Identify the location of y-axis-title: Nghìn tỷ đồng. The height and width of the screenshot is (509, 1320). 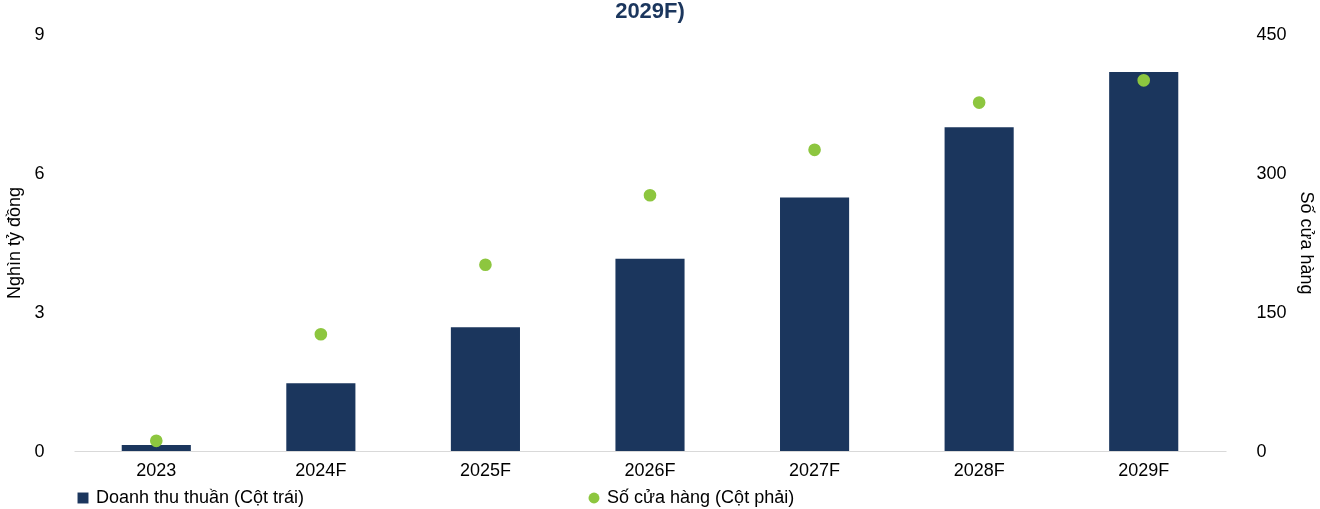
(14, 243).